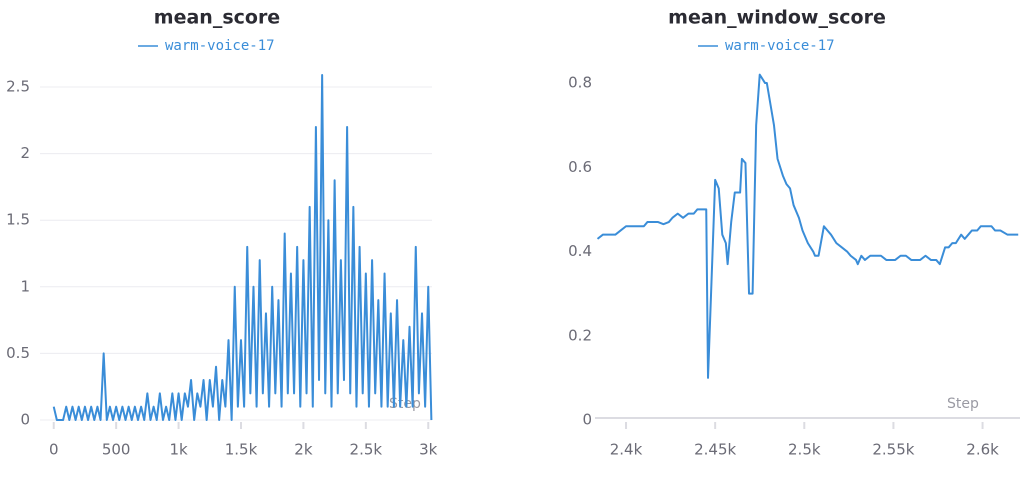 The height and width of the screenshot is (503, 1030). I want to click on x-tick-label: 0, so click(54, 450).